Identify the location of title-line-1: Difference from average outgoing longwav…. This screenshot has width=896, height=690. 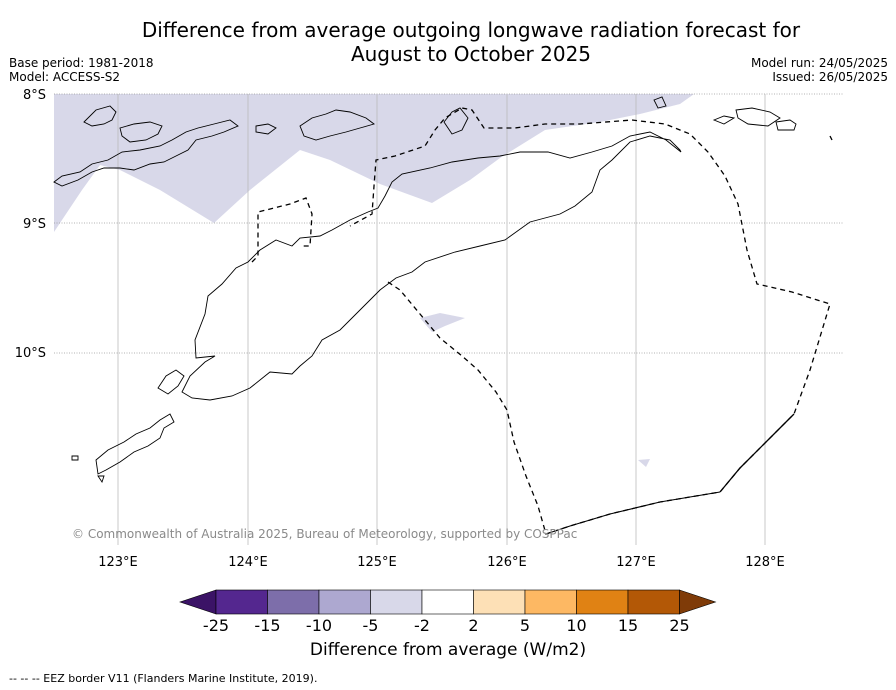
(471, 30).